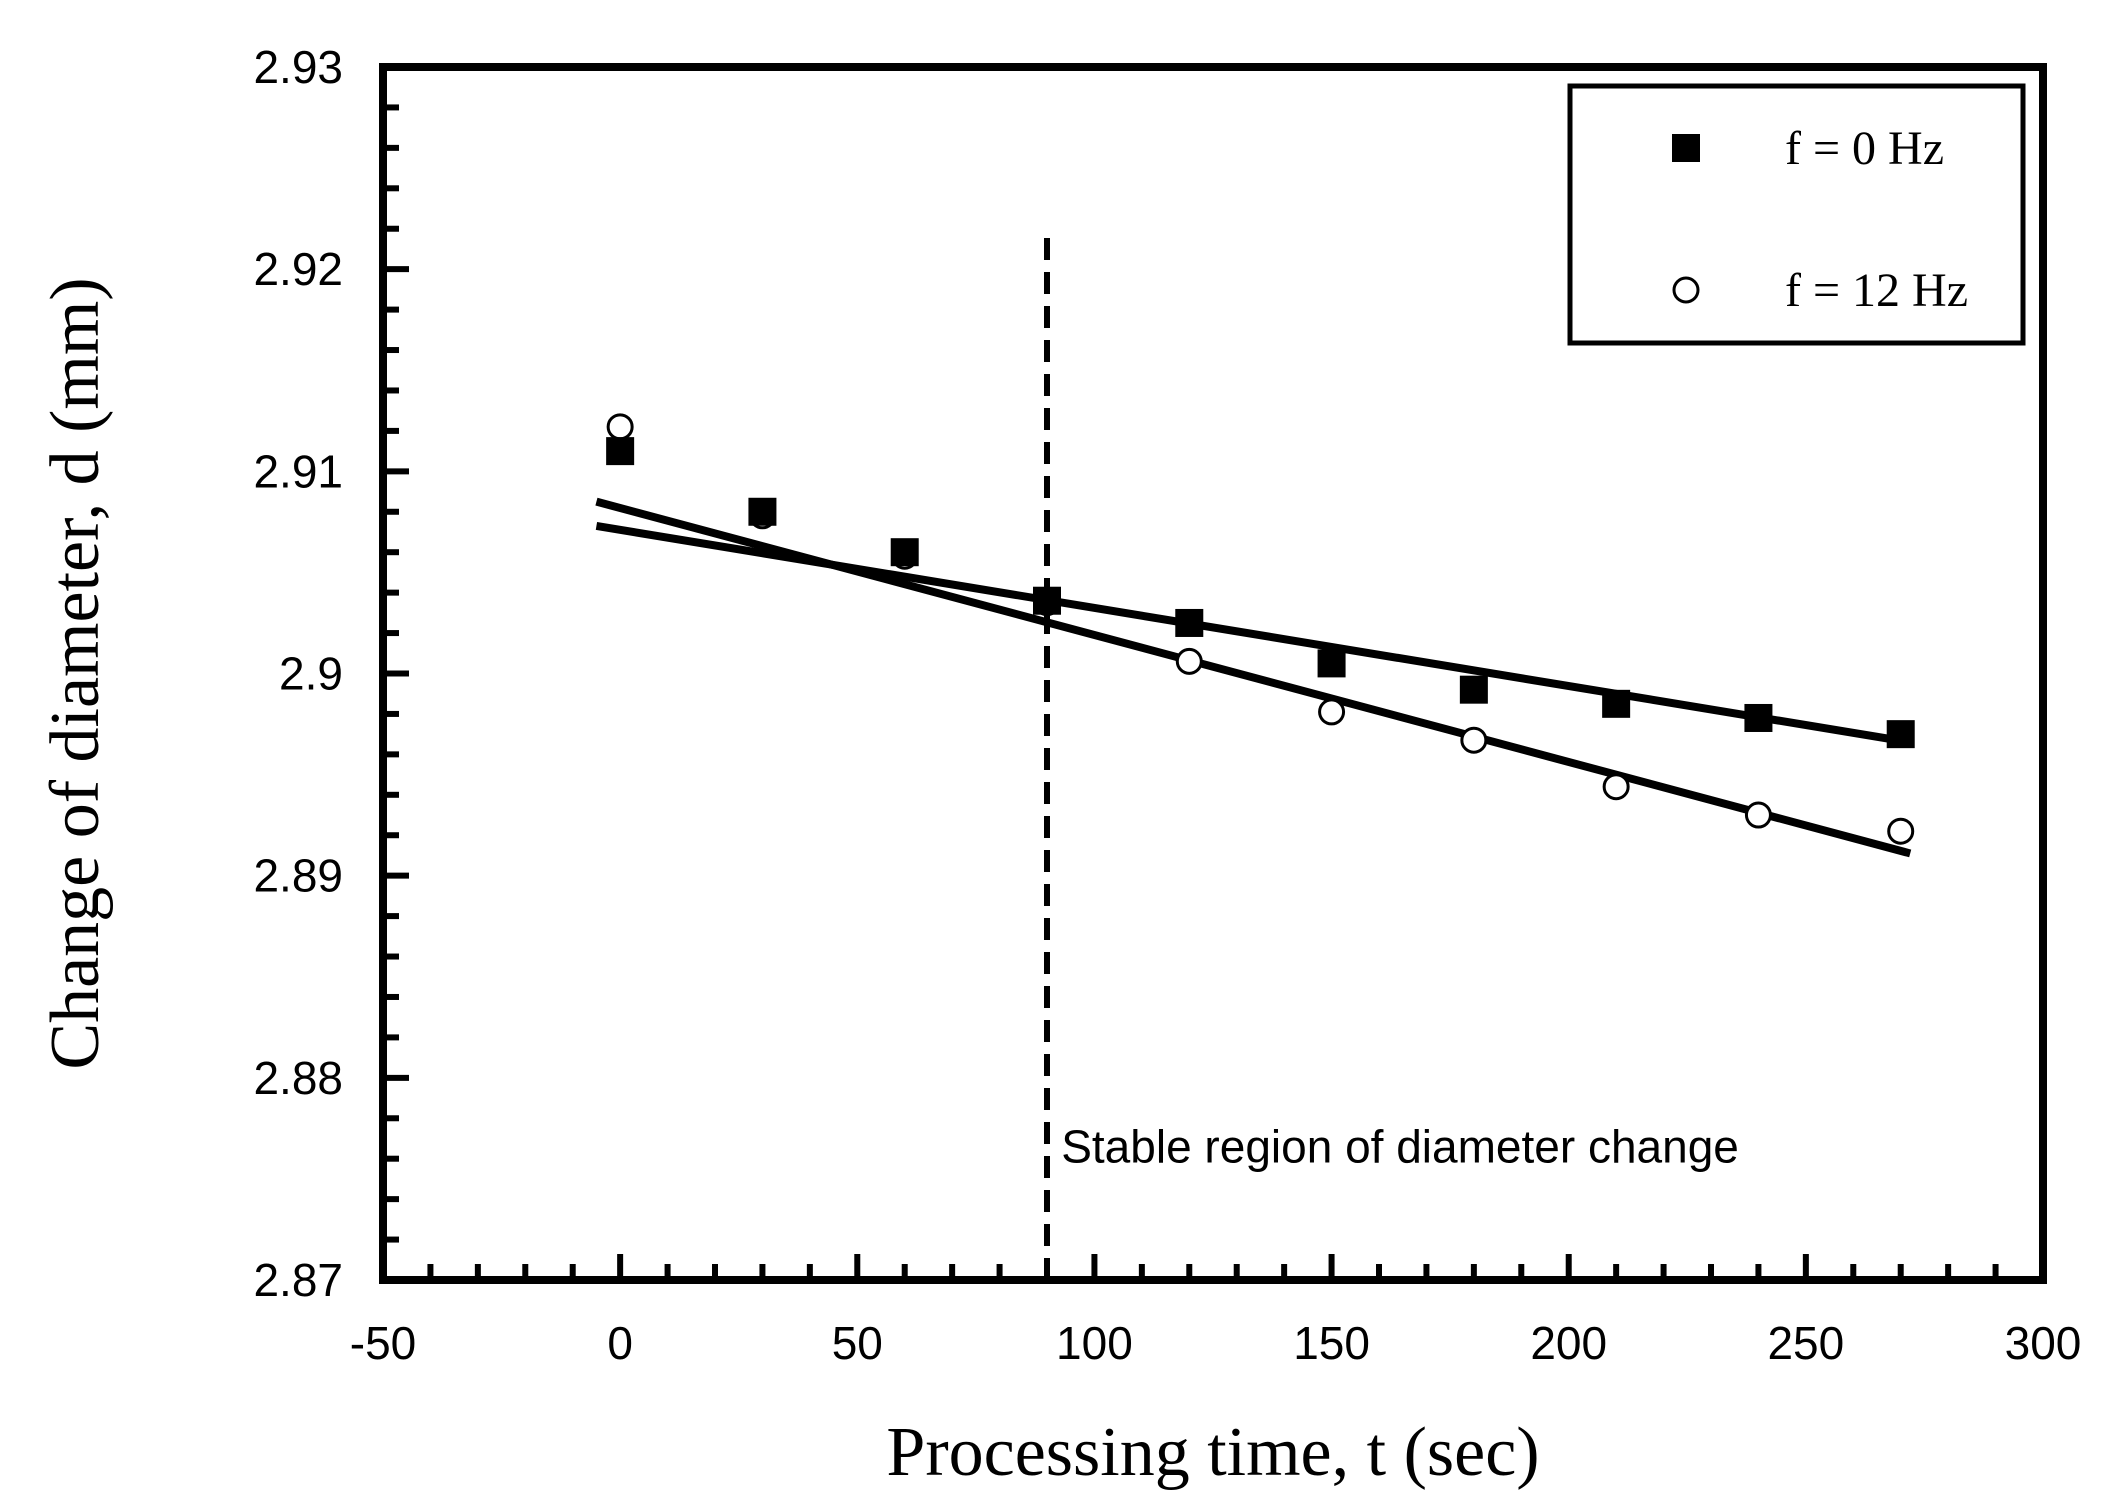  Describe the element at coordinates (1568, 1343) in the screenshot. I see `x-tick-label: 200` at that location.